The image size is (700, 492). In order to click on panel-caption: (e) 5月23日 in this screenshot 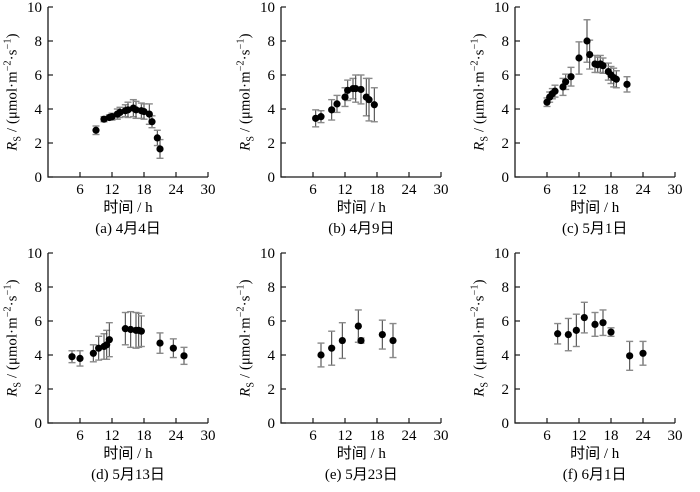, I will do `click(361, 474)`.